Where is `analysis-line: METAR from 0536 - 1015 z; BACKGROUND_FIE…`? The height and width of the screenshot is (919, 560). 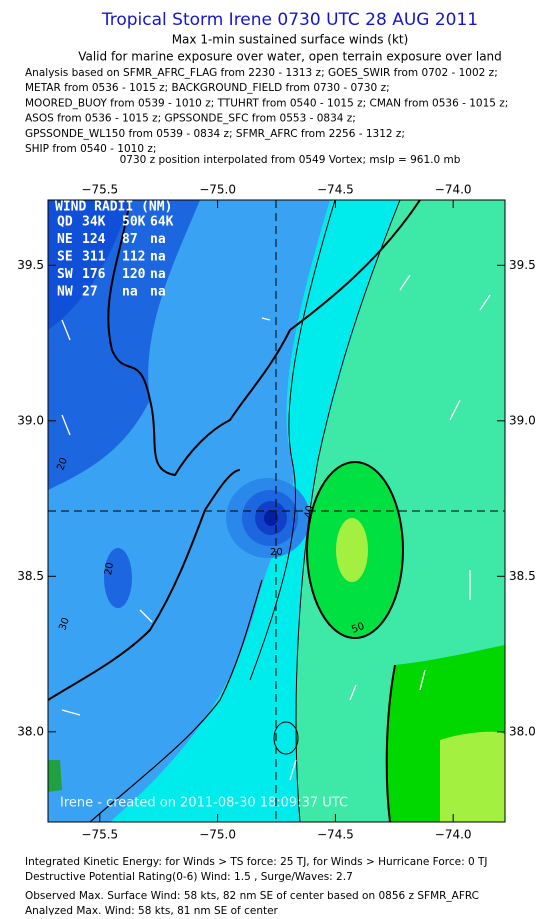
analysis-line: METAR from 0536 - 1015 z; BACKGROUND_FIE… is located at coordinates (207, 88).